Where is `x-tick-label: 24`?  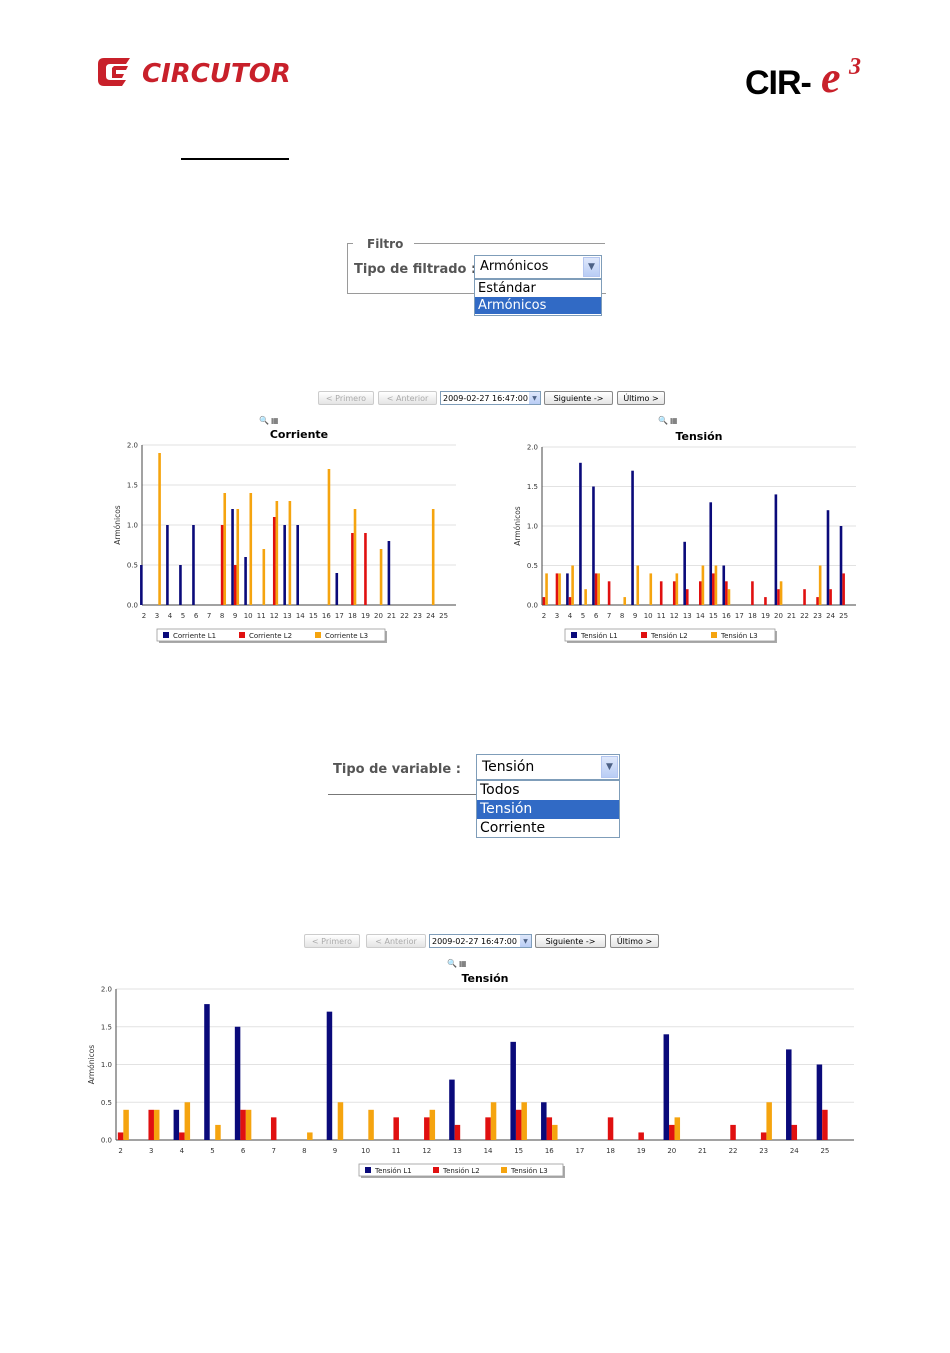
x-tick-label: 24 is located at coordinates (430, 616).